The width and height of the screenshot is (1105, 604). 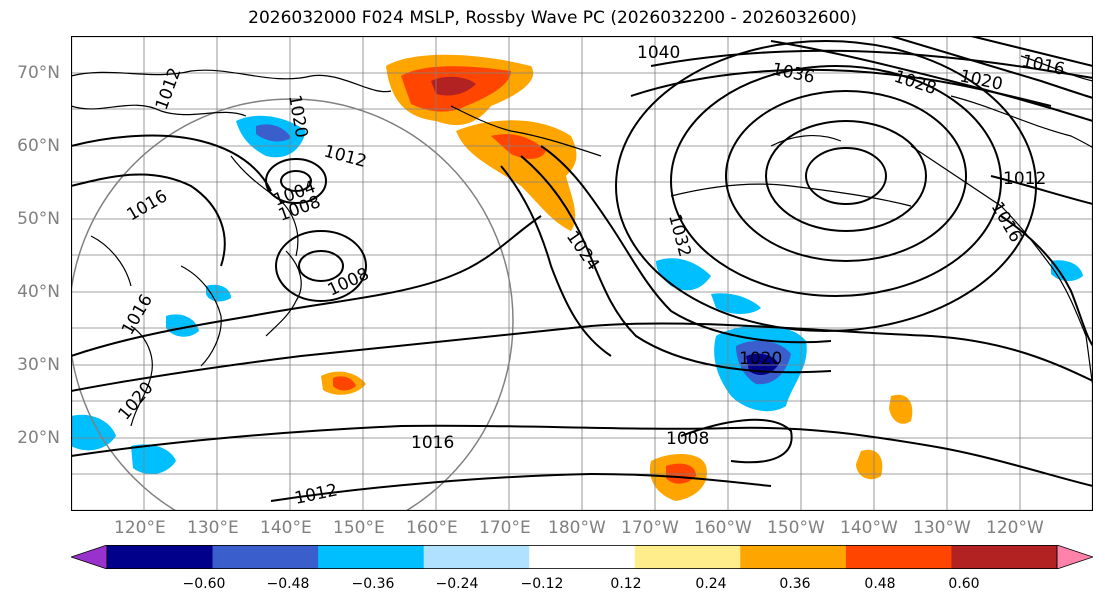 What do you see at coordinates (204, 584) in the screenshot?
I see `colorbar-tick: −0.60` at bounding box center [204, 584].